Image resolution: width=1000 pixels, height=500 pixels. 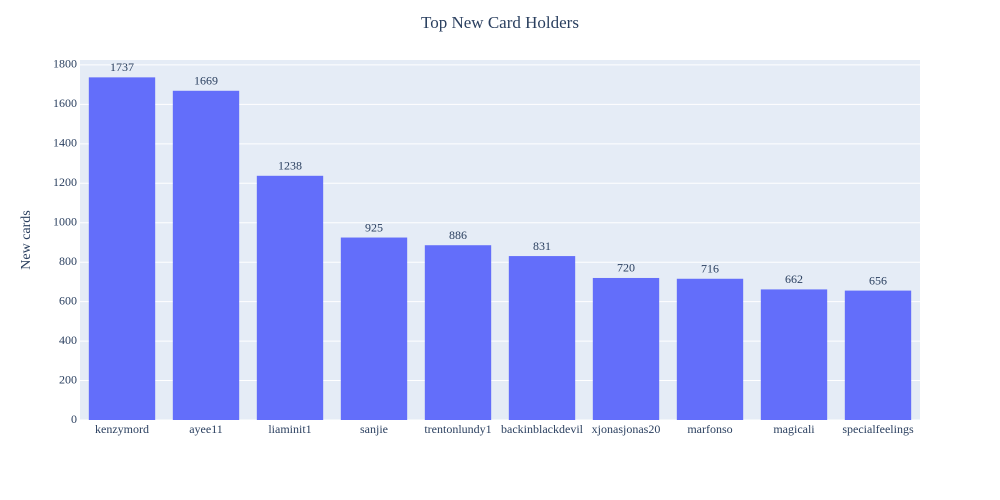 I want to click on y-tick-label: 400, so click(x=68, y=340).